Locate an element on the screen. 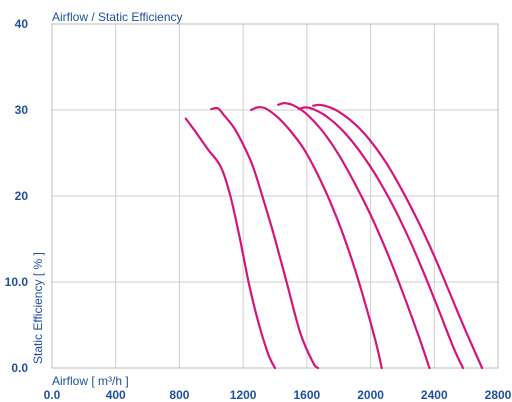 This screenshot has height=402, width=512. y-tick-label: 10.0 is located at coordinates (17, 282).